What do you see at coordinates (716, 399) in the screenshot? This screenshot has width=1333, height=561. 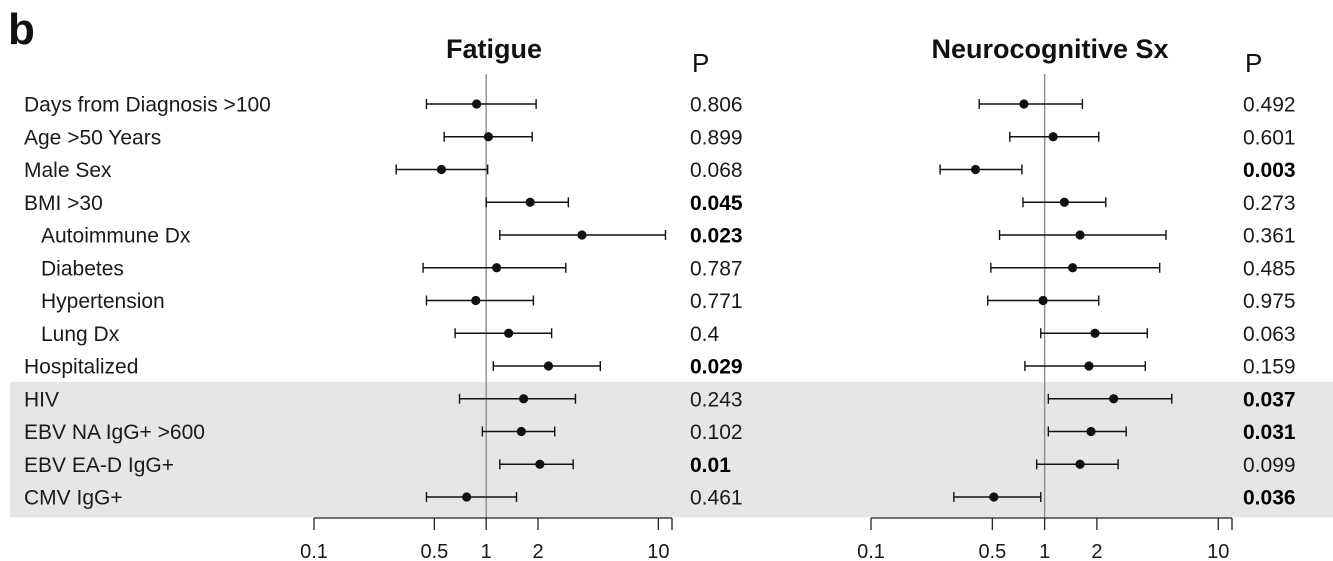 I see `p-value: 0.243` at bounding box center [716, 399].